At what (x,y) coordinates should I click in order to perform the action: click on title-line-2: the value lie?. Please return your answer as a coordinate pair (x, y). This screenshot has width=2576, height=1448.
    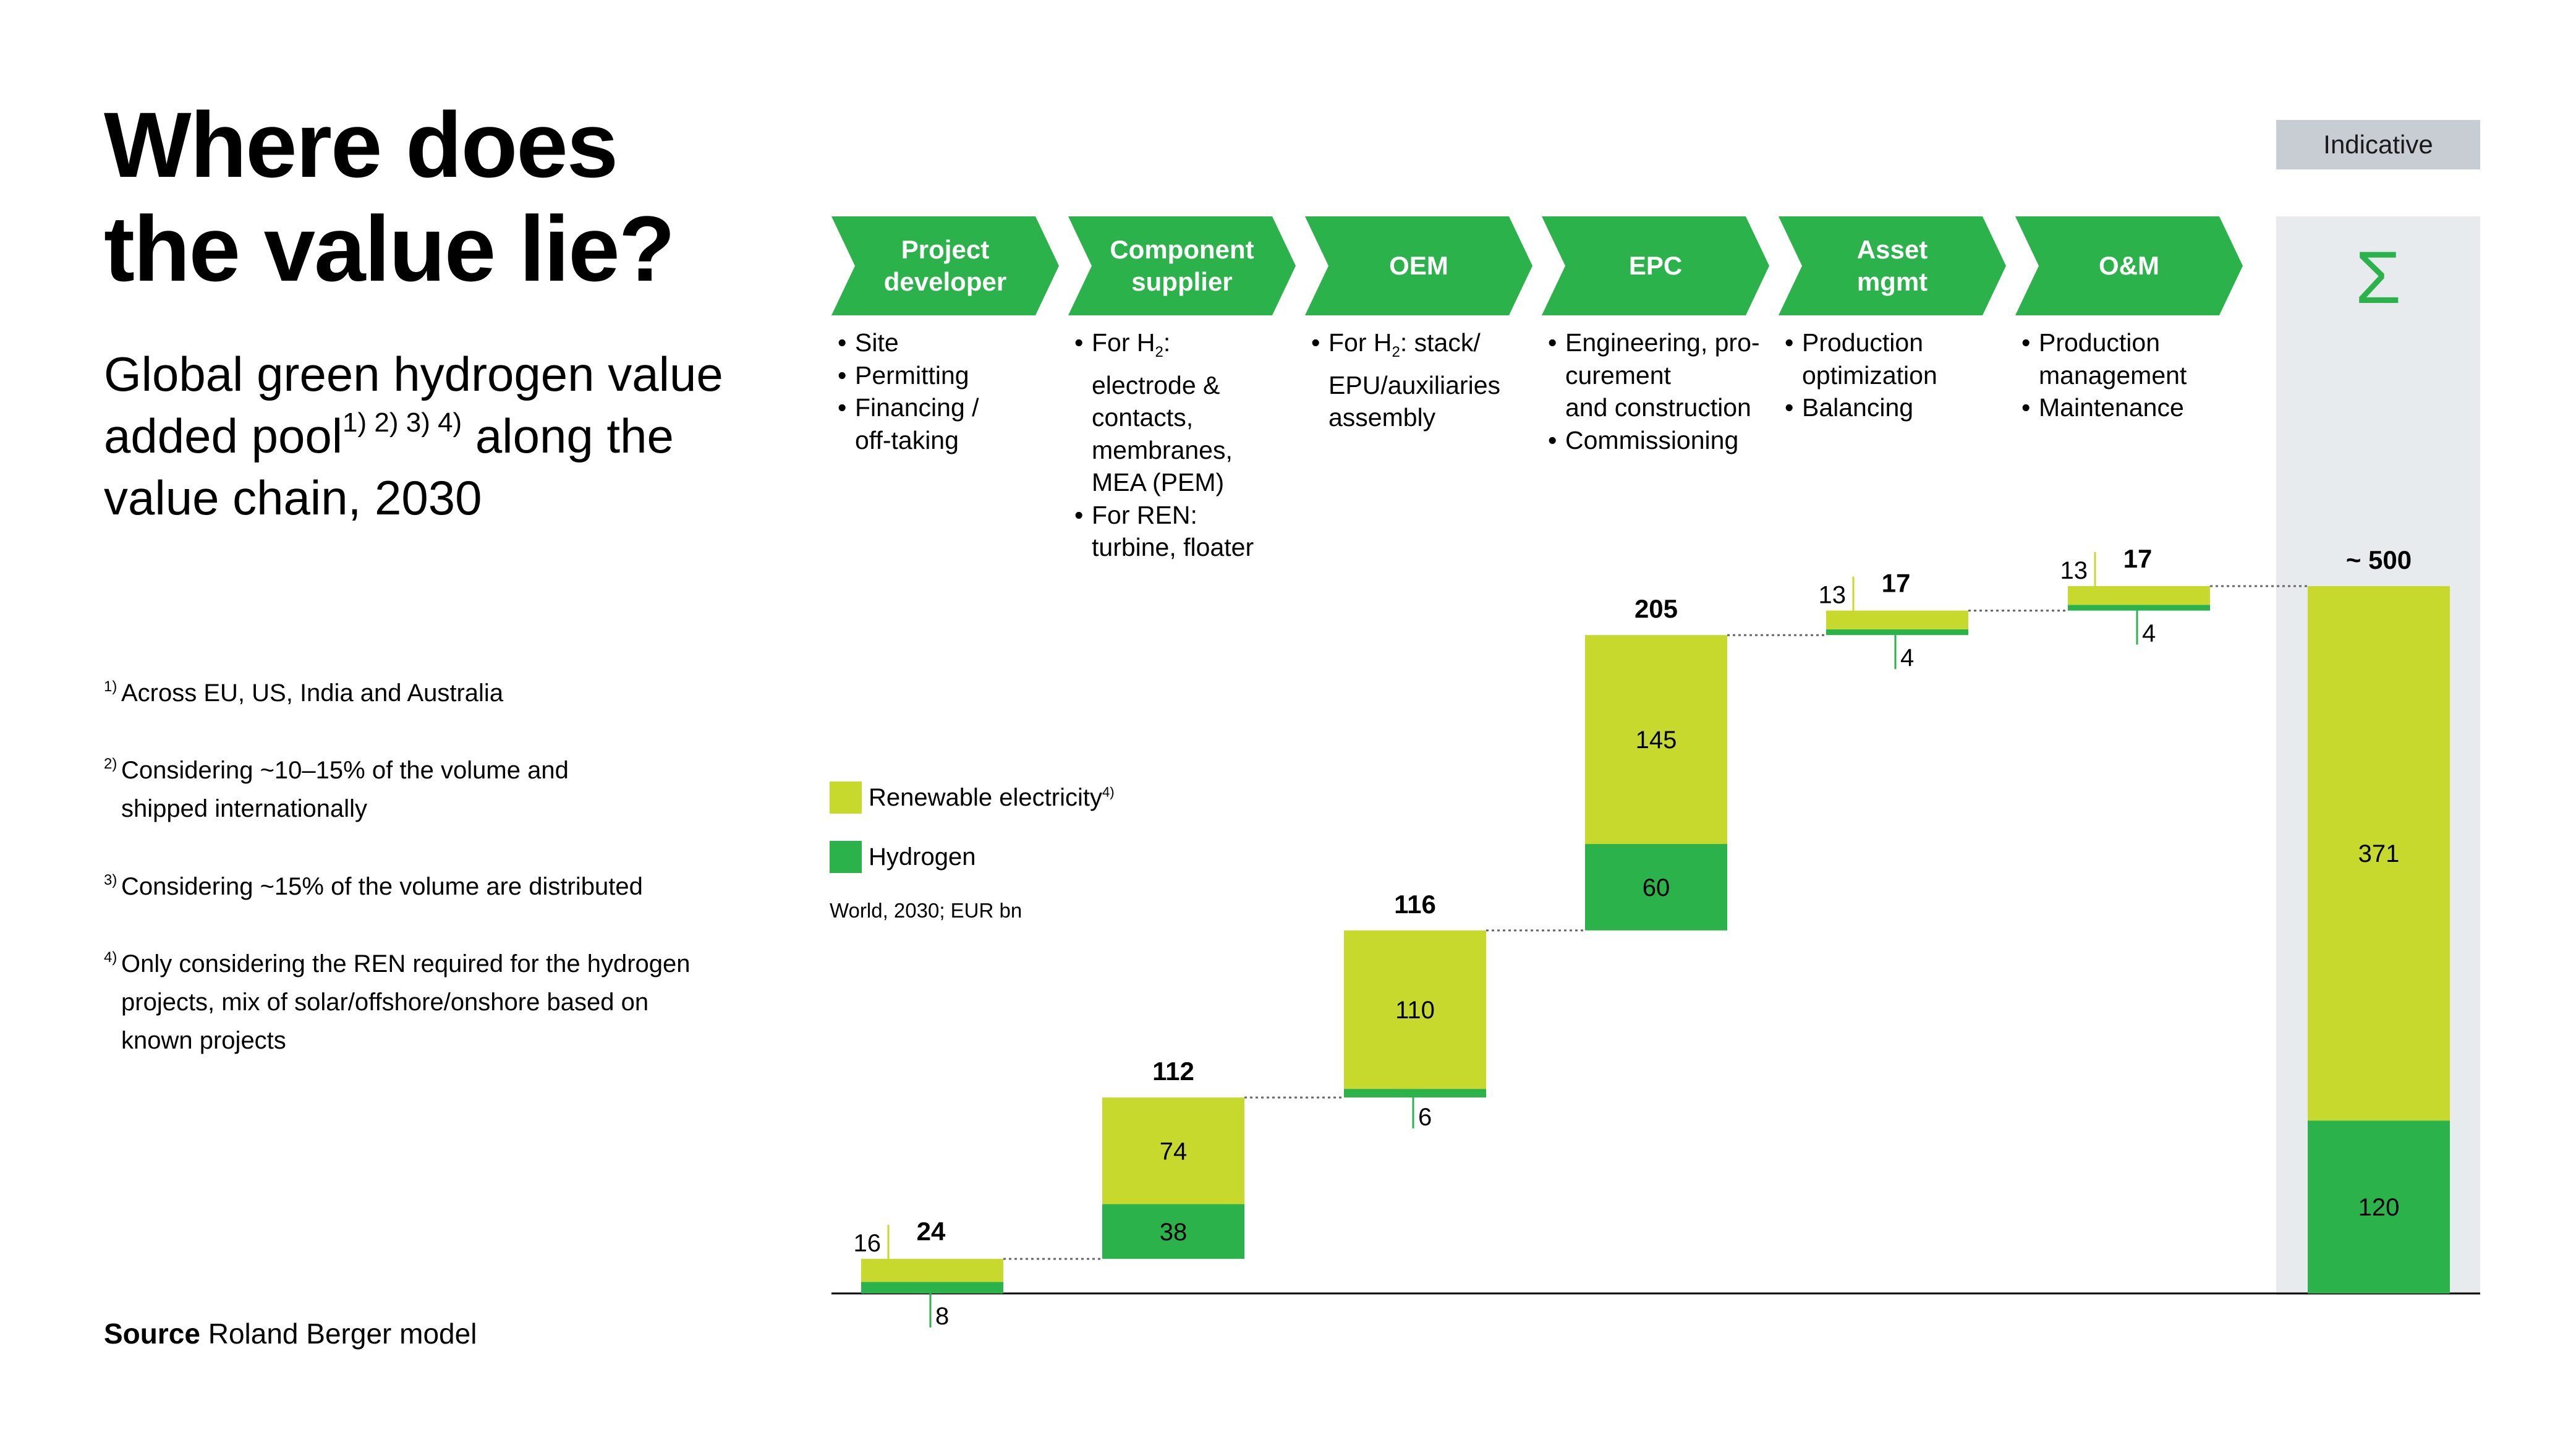
    Looking at the image, I should click on (389, 248).